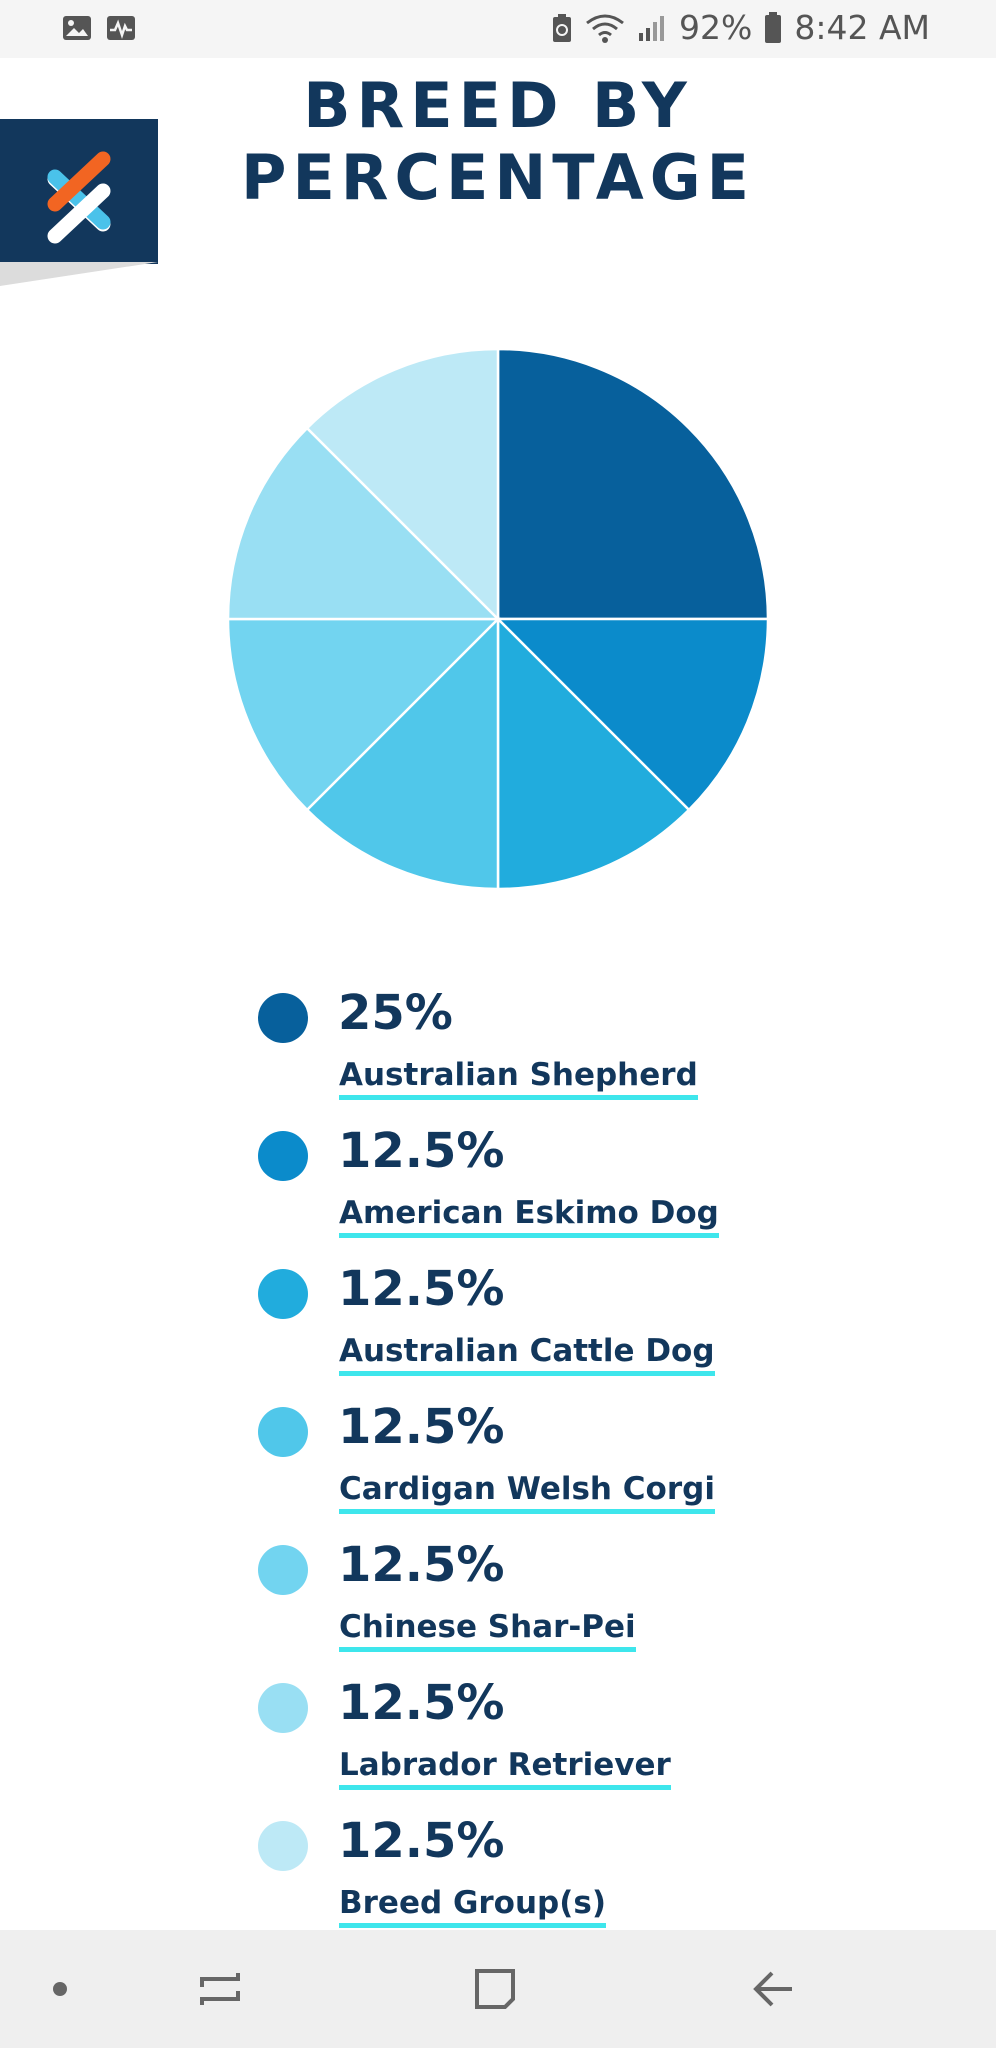 Image resolution: width=996 pixels, height=2048 pixels. What do you see at coordinates (593, 753) in the screenshot?
I see `pie-slice-australian-cattle-dog` at bounding box center [593, 753].